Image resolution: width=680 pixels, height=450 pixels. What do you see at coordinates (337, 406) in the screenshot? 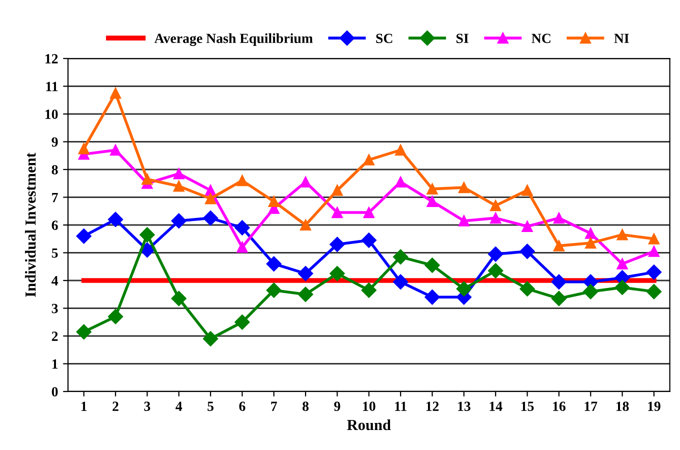
I see `x-tick-label: 9` at bounding box center [337, 406].